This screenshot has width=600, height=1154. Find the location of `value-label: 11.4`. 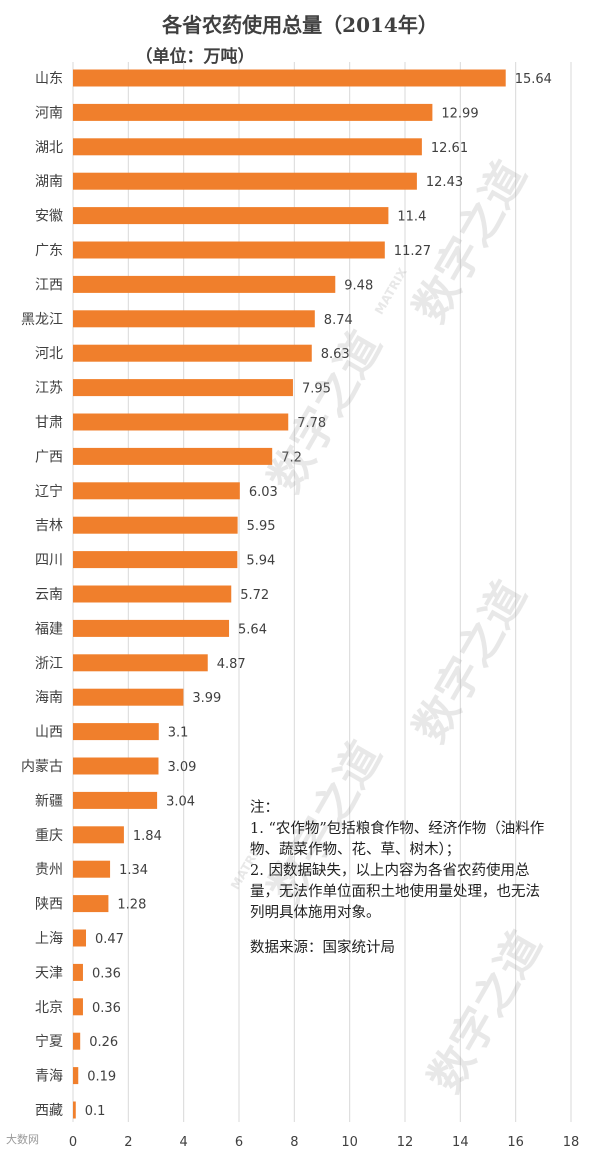

value-label: 11.4 is located at coordinates (411, 217).